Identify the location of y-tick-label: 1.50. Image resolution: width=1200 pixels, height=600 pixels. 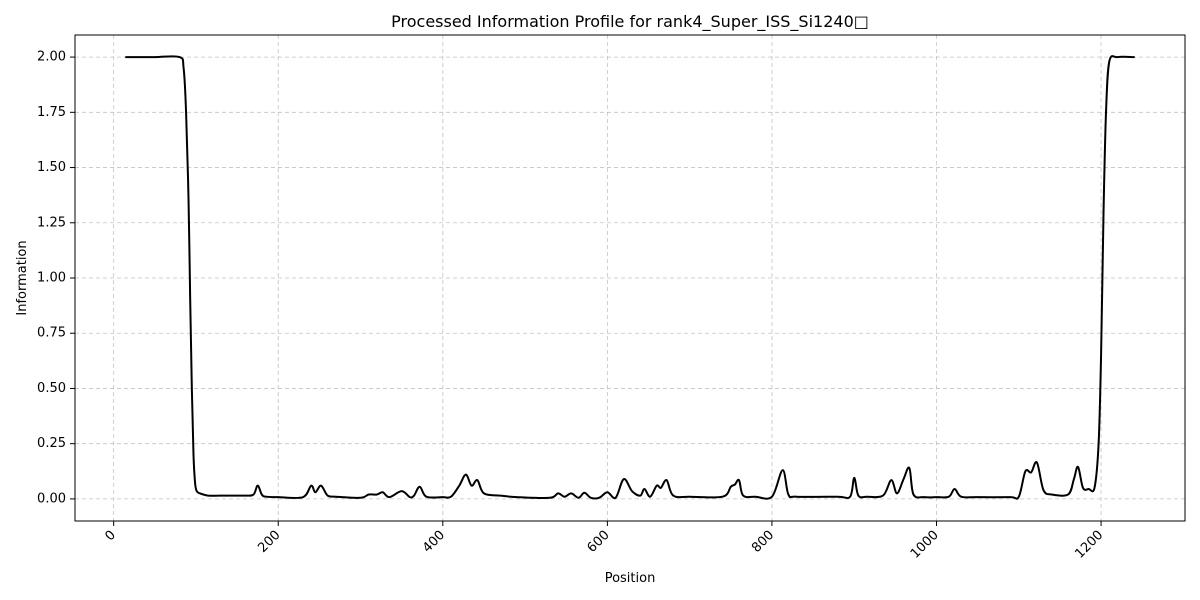
(51, 167).